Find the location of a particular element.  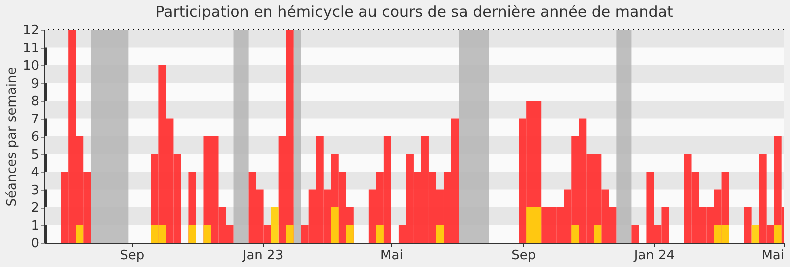

y-tick-label: 6 is located at coordinates (35, 137).